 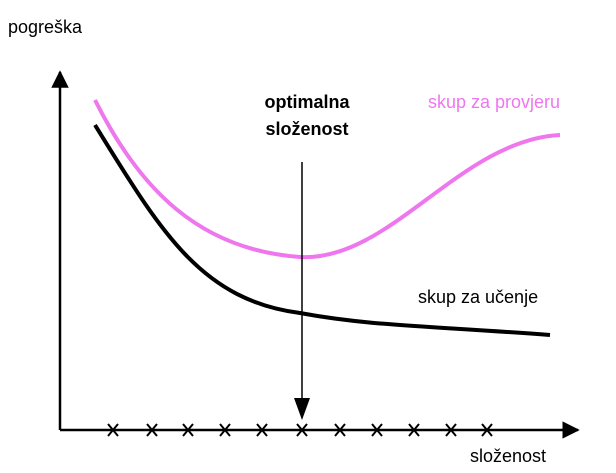 What do you see at coordinates (508, 456) in the screenshot?
I see `x-axis-label: složenost` at bounding box center [508, 456].